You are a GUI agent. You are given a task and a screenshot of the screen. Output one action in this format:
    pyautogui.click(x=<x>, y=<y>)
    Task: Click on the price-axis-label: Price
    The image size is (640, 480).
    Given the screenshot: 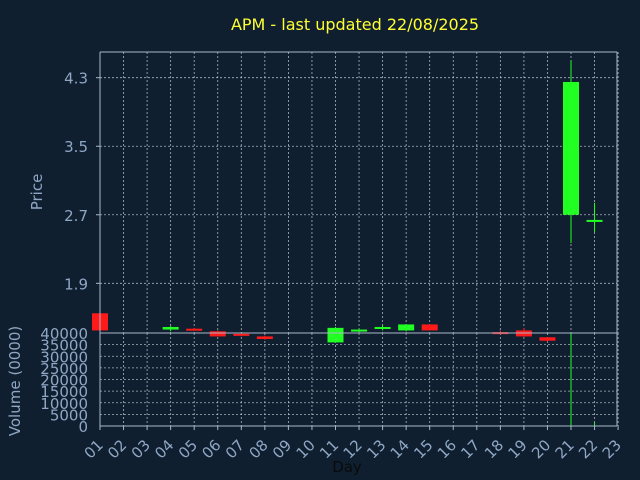 What is the action you would take?
    pyautogui.click(x=37, y=192)
    